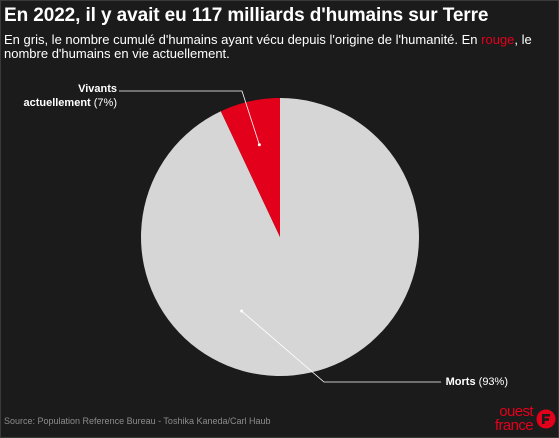 Image resolution: width=559 pixels, height=438 pixels. Describe the element at coordinates (514, 425) in the screenshot. I see `logo-word-france: france` at that location.